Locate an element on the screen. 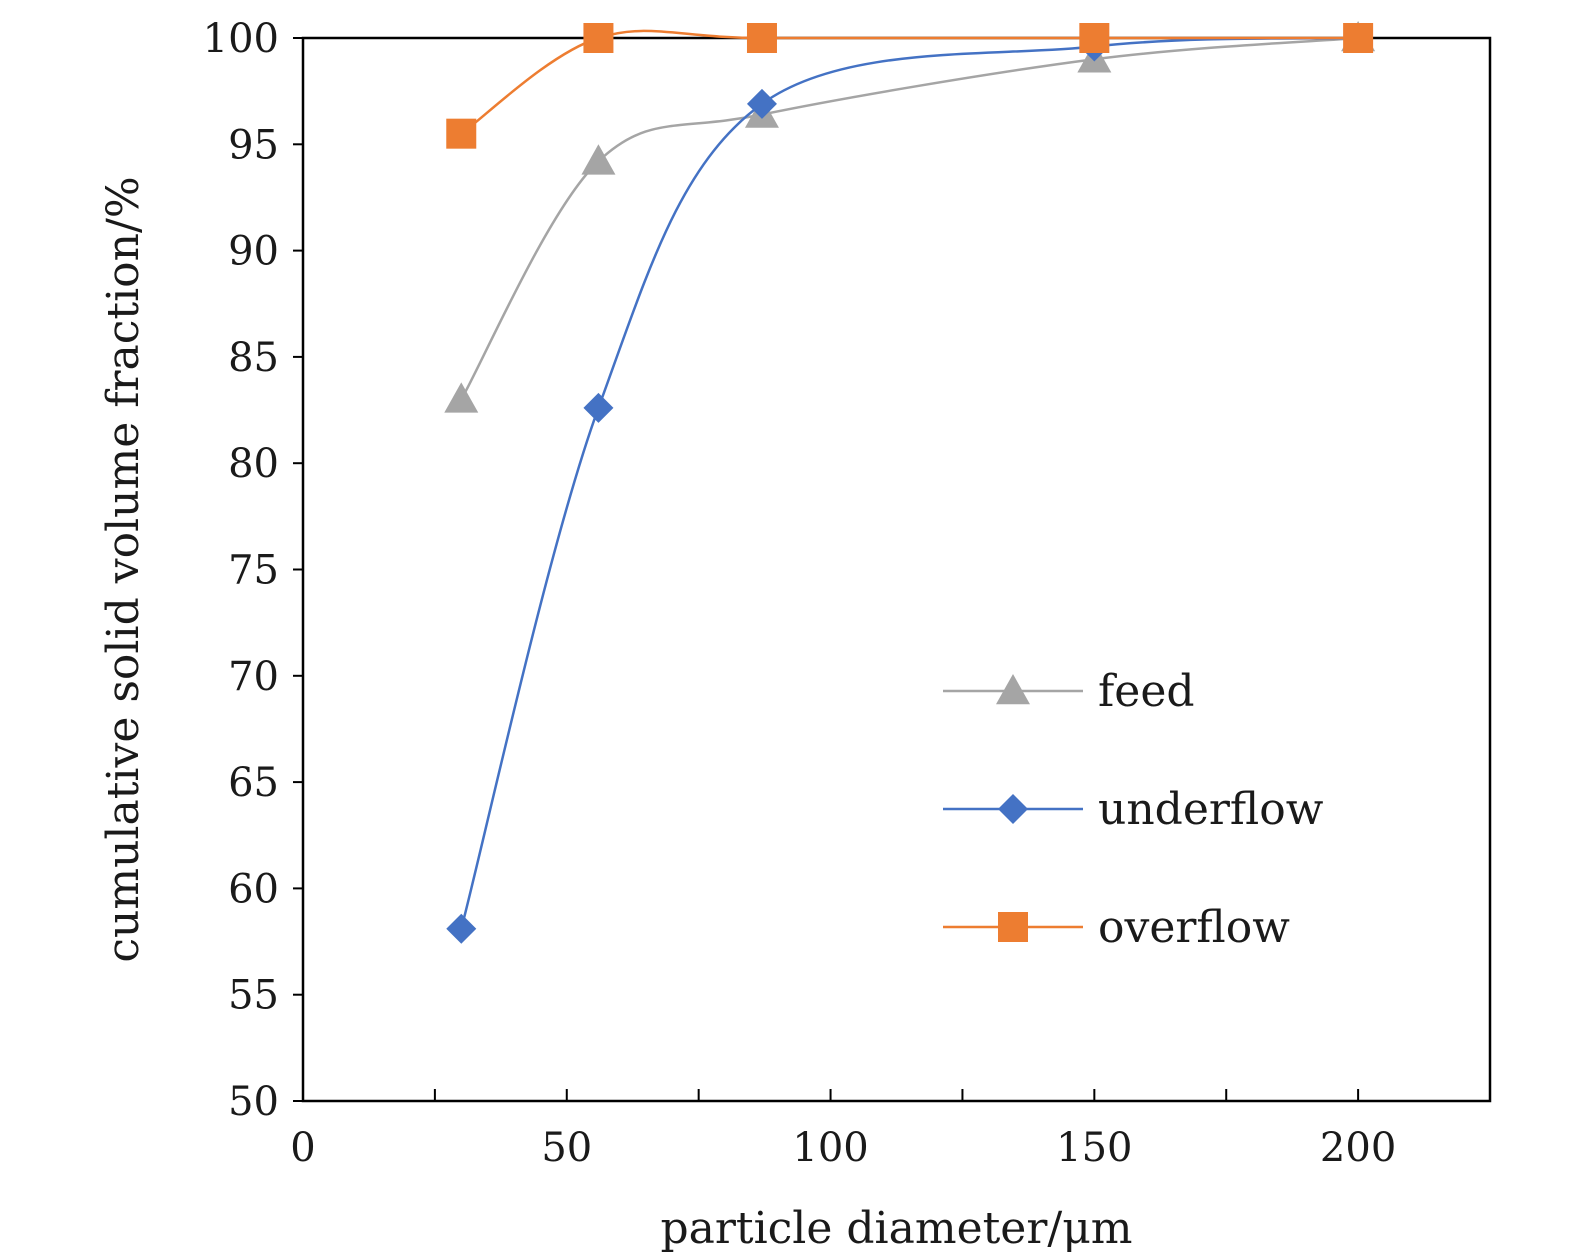  series-line-overflow is located at coordinates (909, 82).